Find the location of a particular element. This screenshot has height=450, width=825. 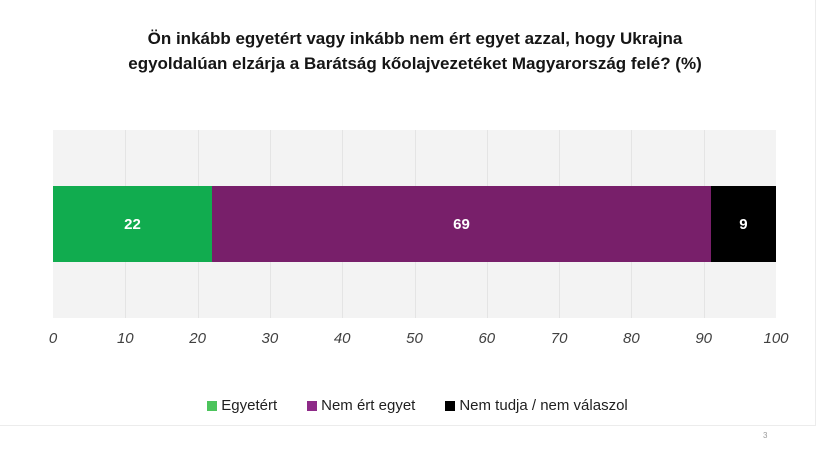

x-tick-label: 10 is located at coordinates (125, 338).